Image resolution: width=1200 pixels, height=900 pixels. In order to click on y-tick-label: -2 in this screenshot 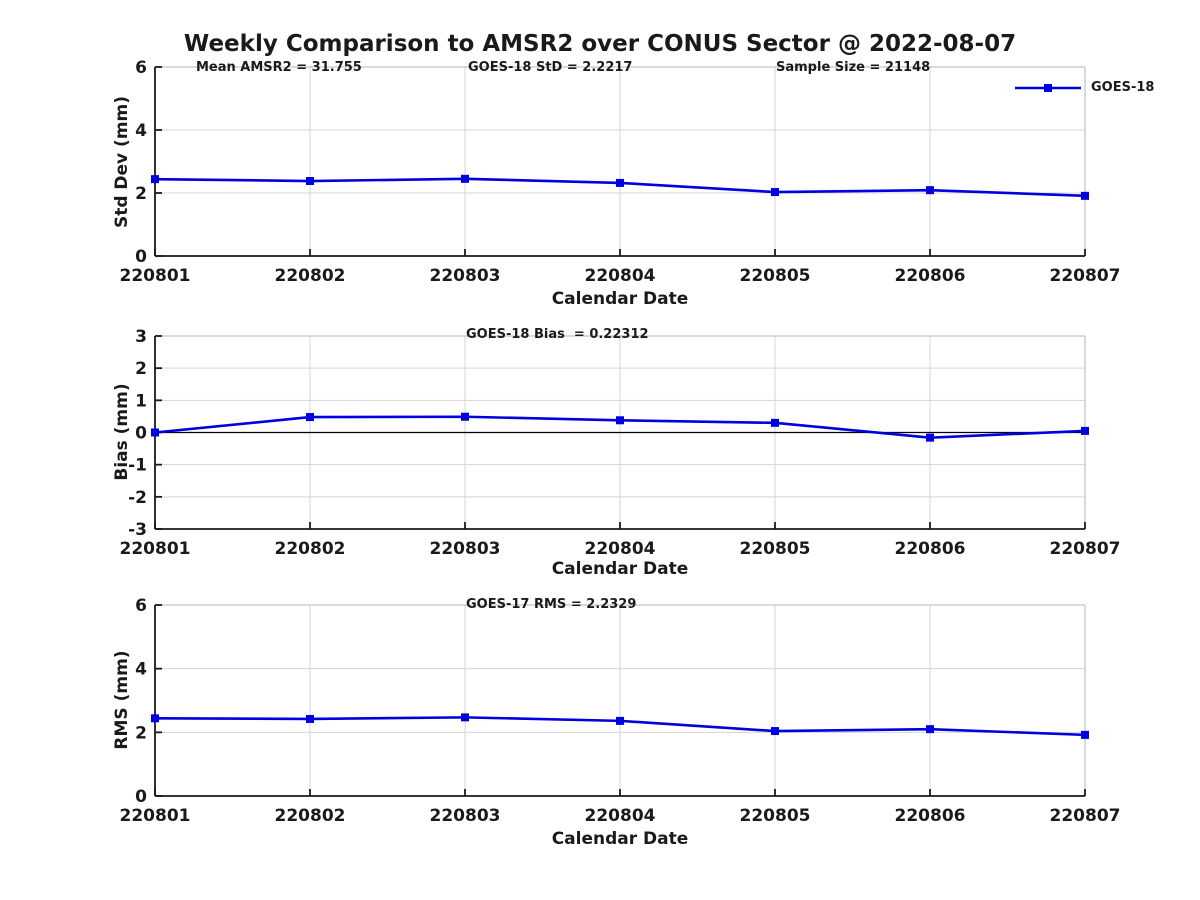, I will do `click(137, 498)`.